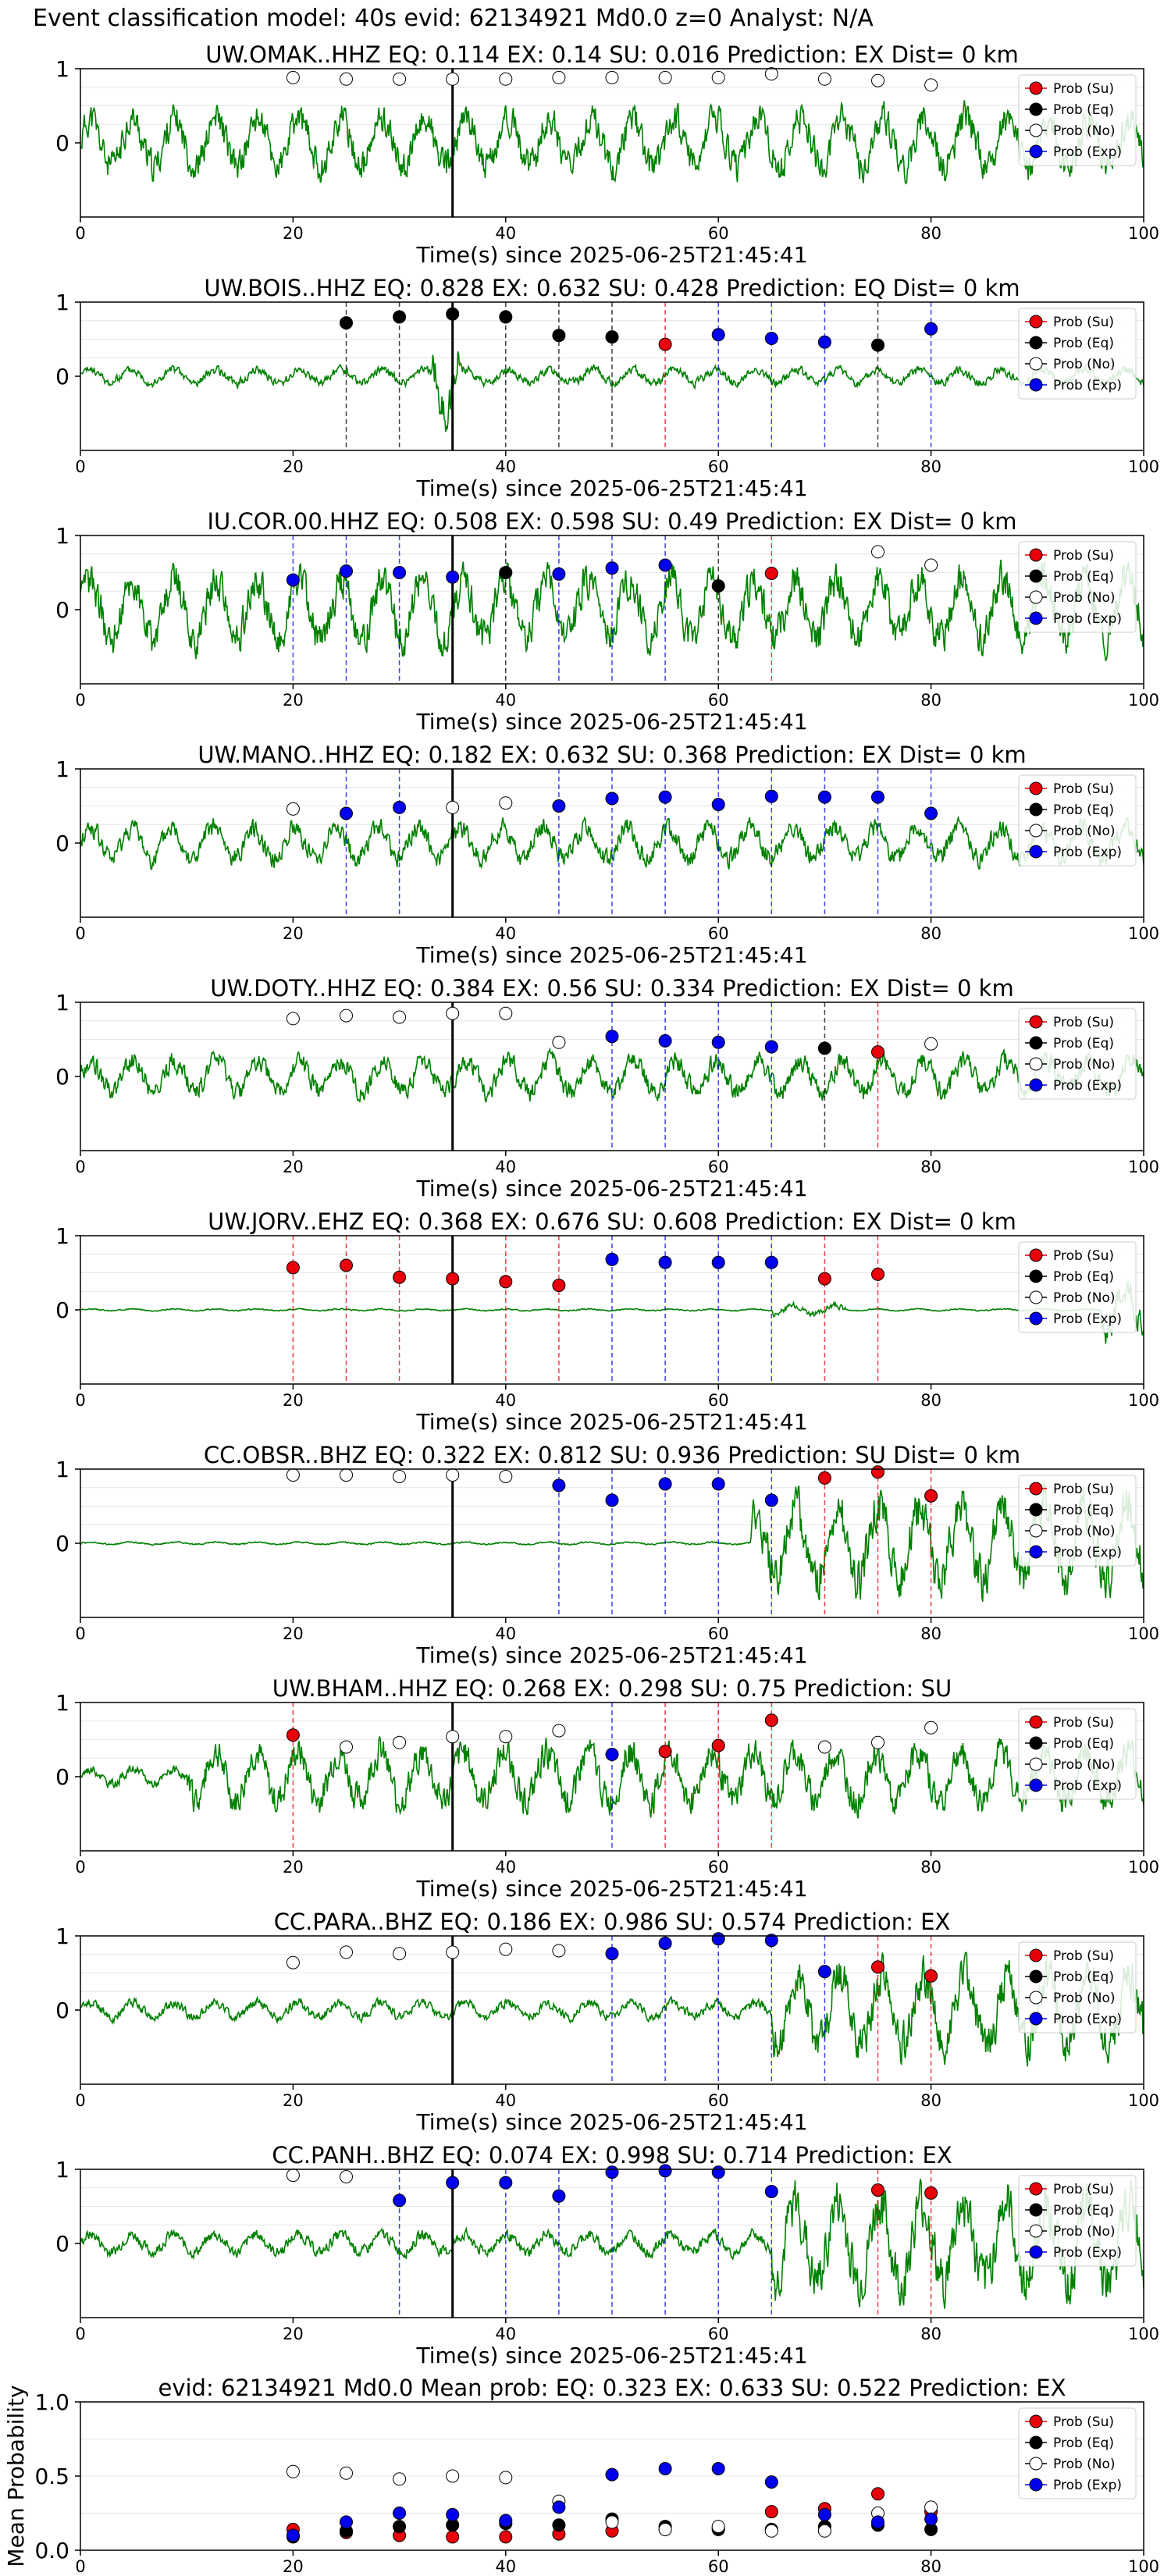 The image size is (1171, 2576). I want to click on y-tick-label: 0.0, so click(51, 2551).